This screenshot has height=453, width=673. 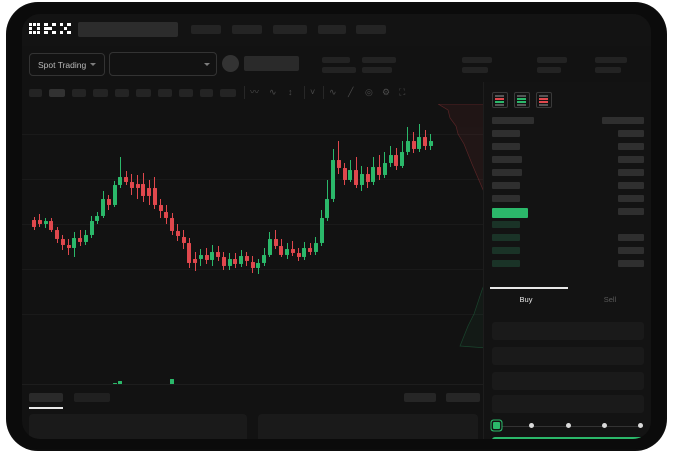 I want to click on orderbook-col-header-right, so click(x=623, y=120).